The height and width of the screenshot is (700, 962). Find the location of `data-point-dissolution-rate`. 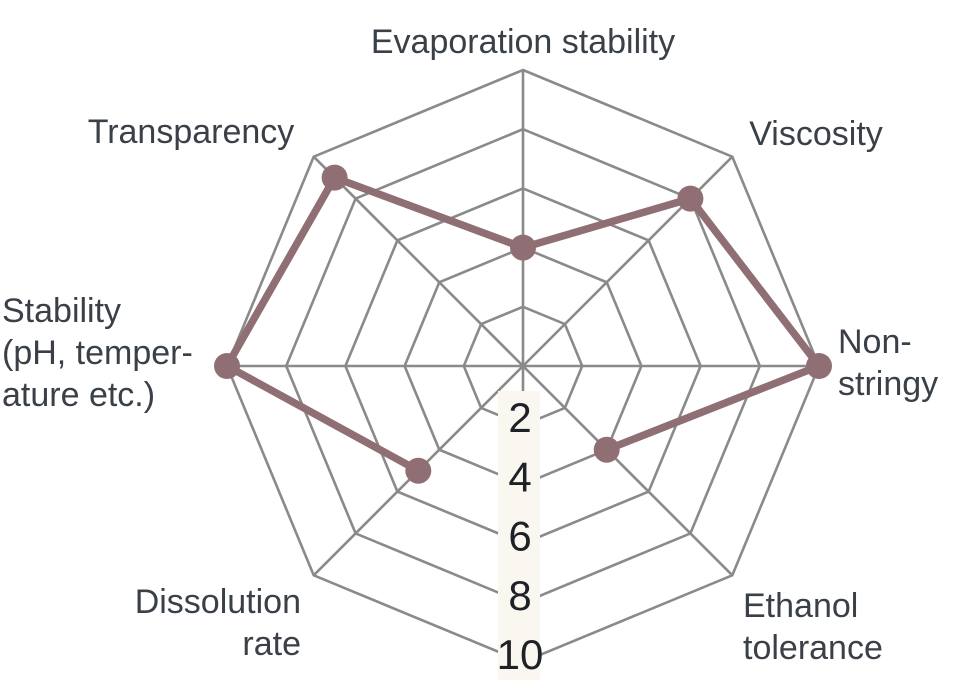

data-point-dissolution-rate is located at coordinates (418, 470).